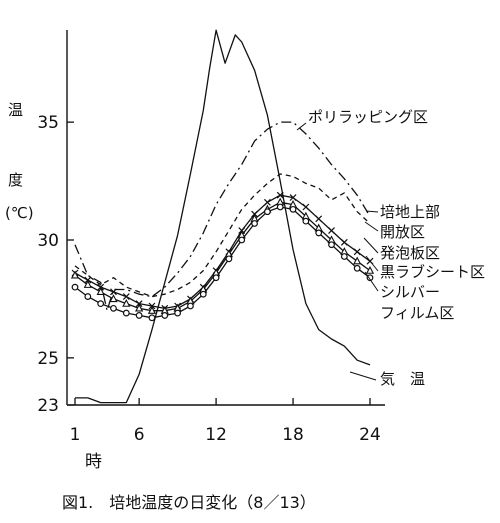  I want to click on y-axis-label-part: (℃), so click(19, 213).